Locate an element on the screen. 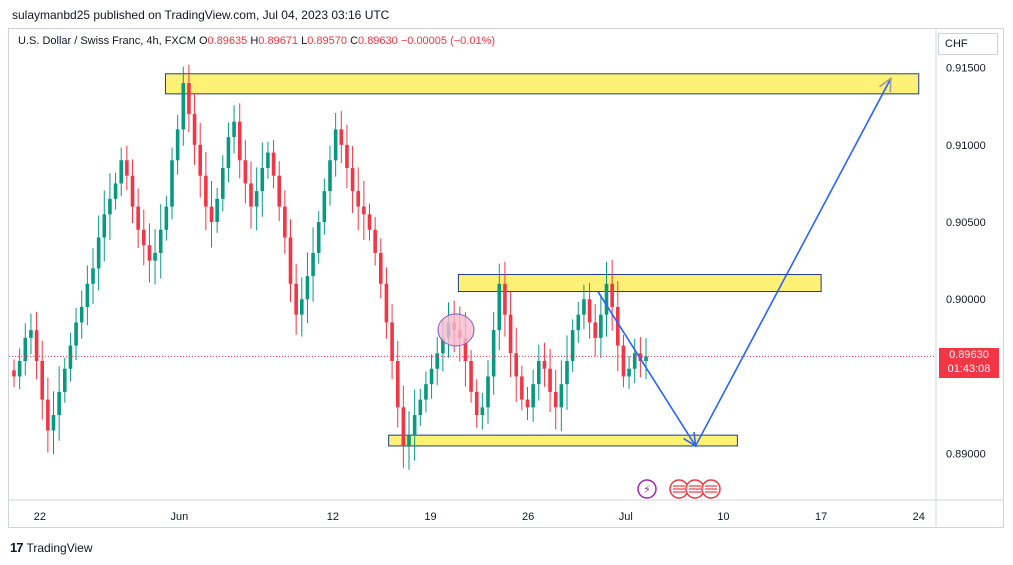 This screenshot has height=565, width=1013. currency-button: CHF is located at coordinates (968, 44).